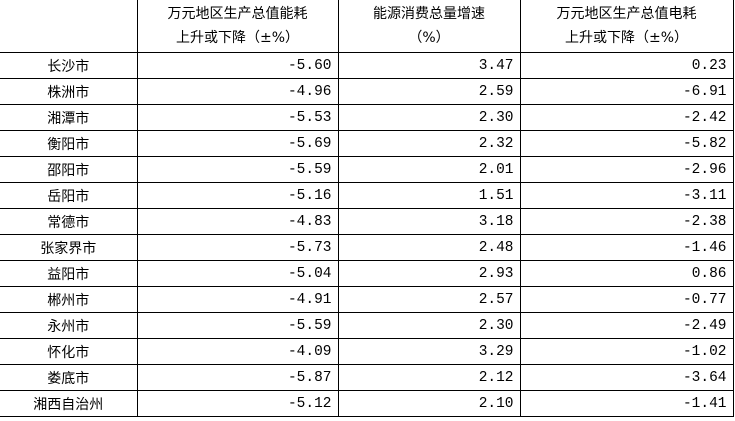 The height and width of the screenshot is (421, 735). What do you see at coordinates (69, 117) in the screenshot?
I see `city-name: 湘潭市` at bounding box center [69, 117].